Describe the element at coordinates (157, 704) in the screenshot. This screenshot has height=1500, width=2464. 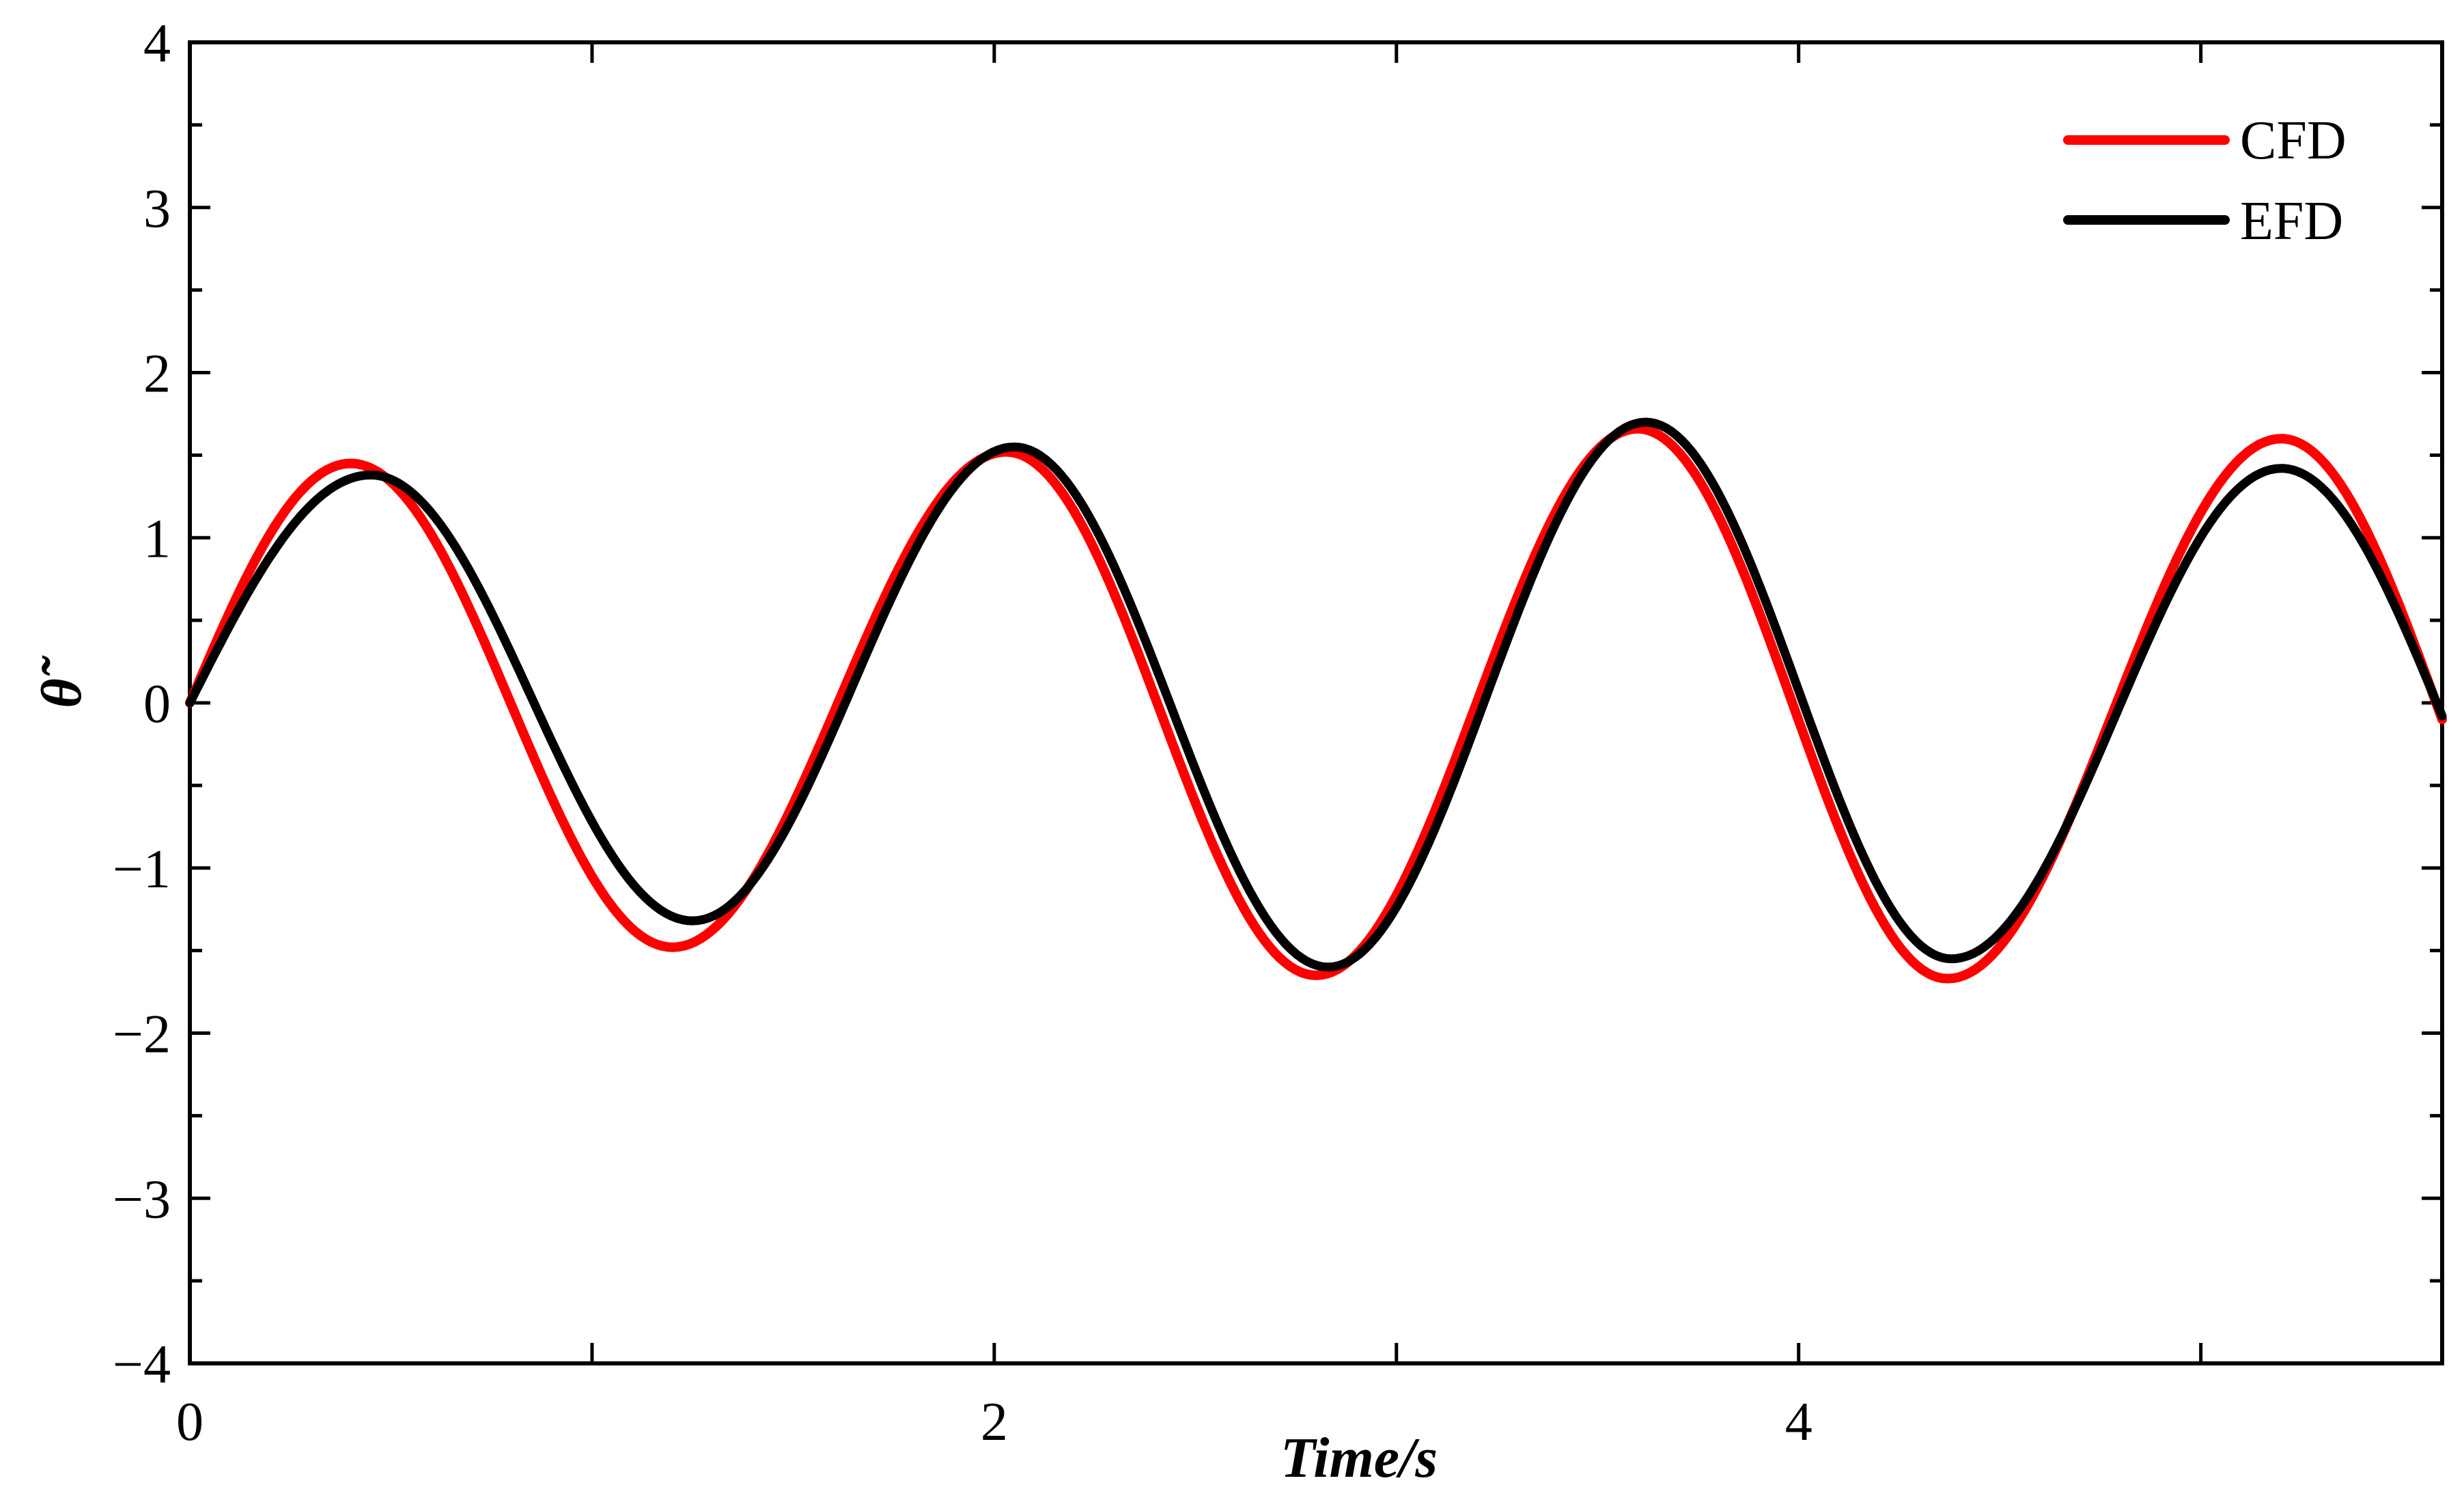
I see `y-tick-label: 0` at that location.